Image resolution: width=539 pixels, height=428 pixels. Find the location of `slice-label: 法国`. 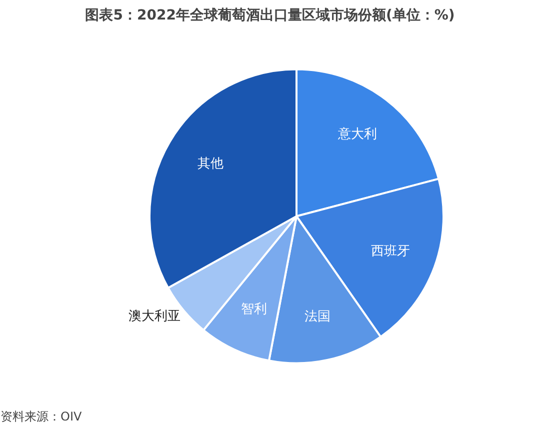

slice-label: 法国 is located at coordinates (317, 316).